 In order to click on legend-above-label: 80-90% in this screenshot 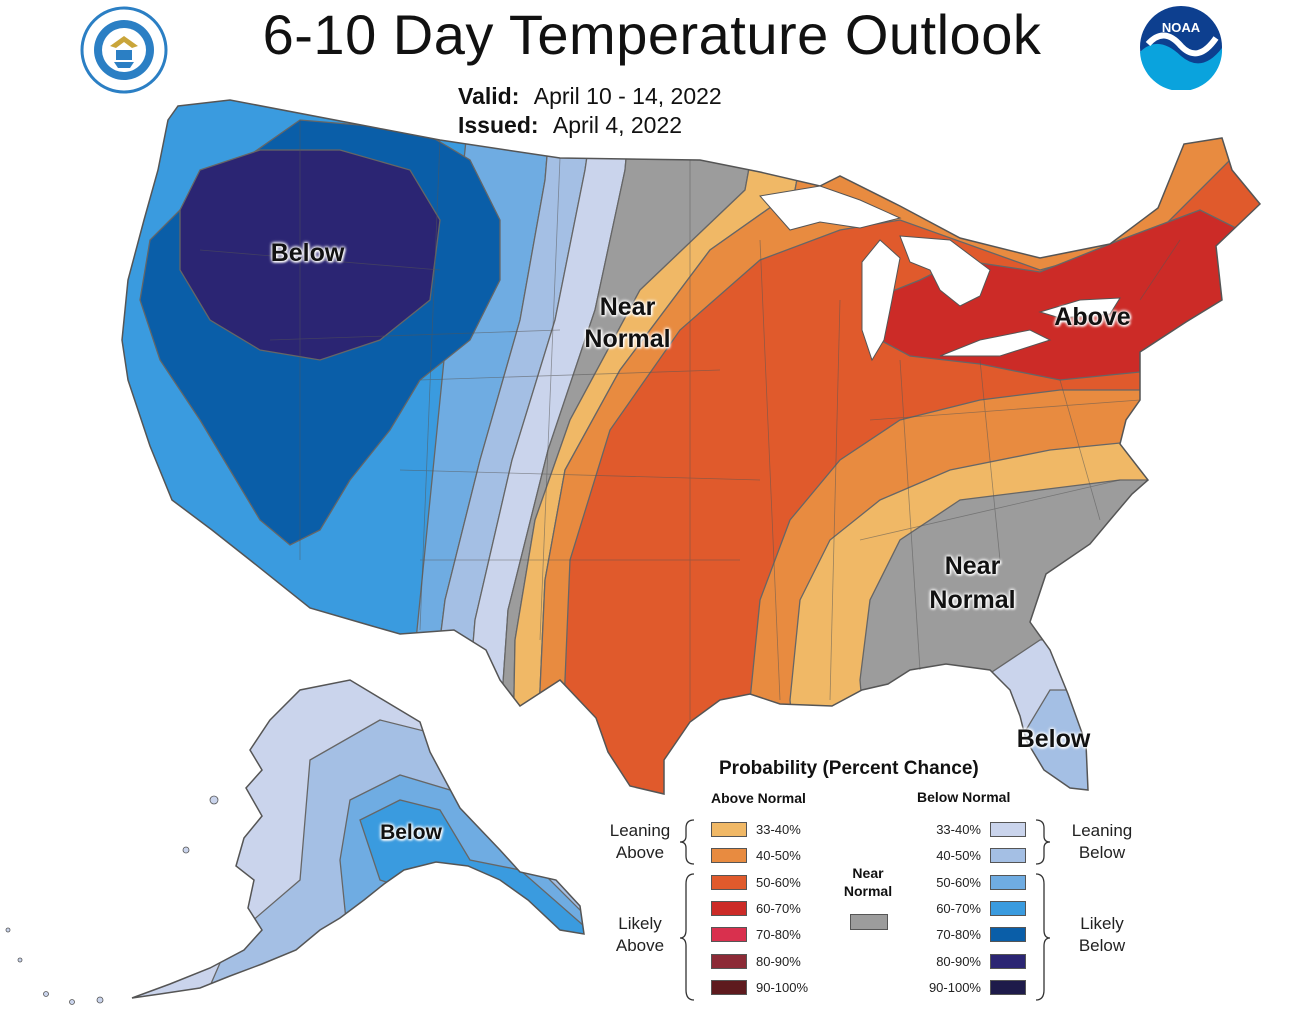, I will do `click(778, 961)`.